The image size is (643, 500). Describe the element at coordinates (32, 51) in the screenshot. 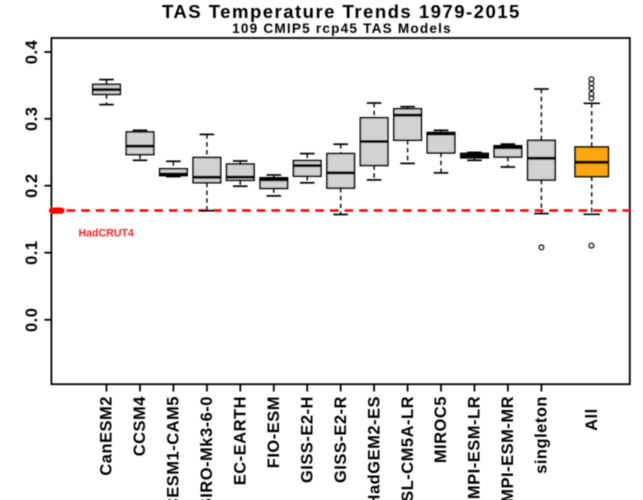

I see `svg-text: 0.4` at that location.